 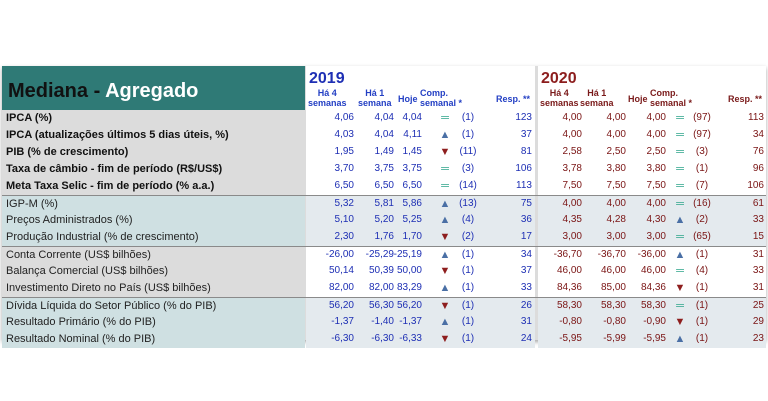 I want to click on responses-2019: 34, so click(x=526, y=254).